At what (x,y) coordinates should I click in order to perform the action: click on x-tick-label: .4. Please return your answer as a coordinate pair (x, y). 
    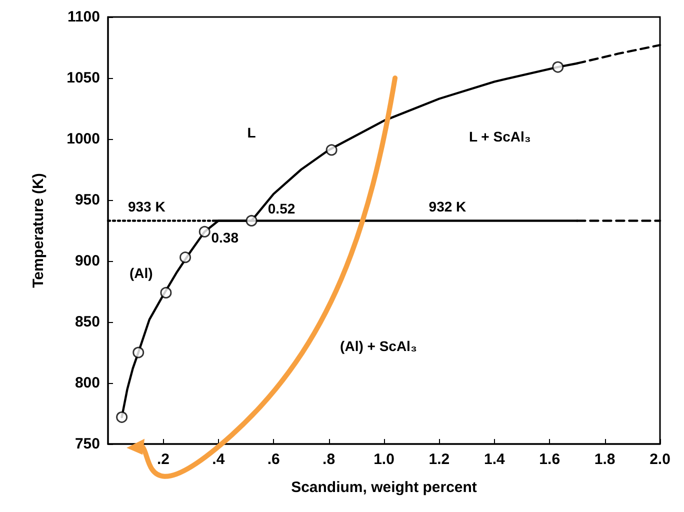
    Looking at the image, I should click on (219, 459).